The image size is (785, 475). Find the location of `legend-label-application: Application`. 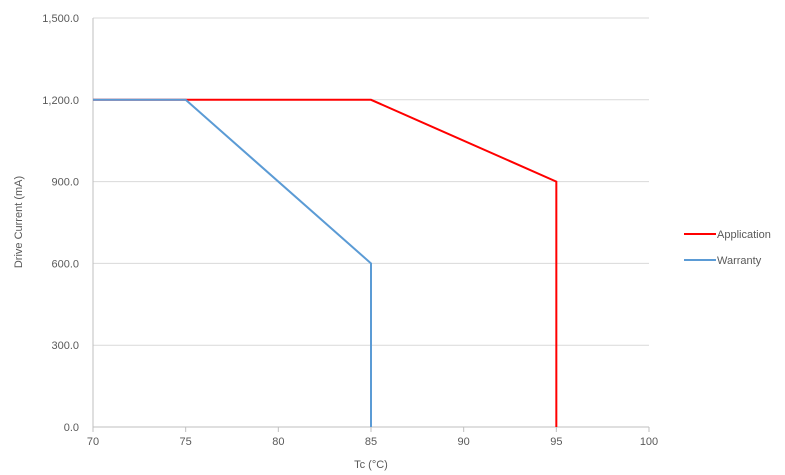

legend-label-application: Application is located at coordinates (744, 235).